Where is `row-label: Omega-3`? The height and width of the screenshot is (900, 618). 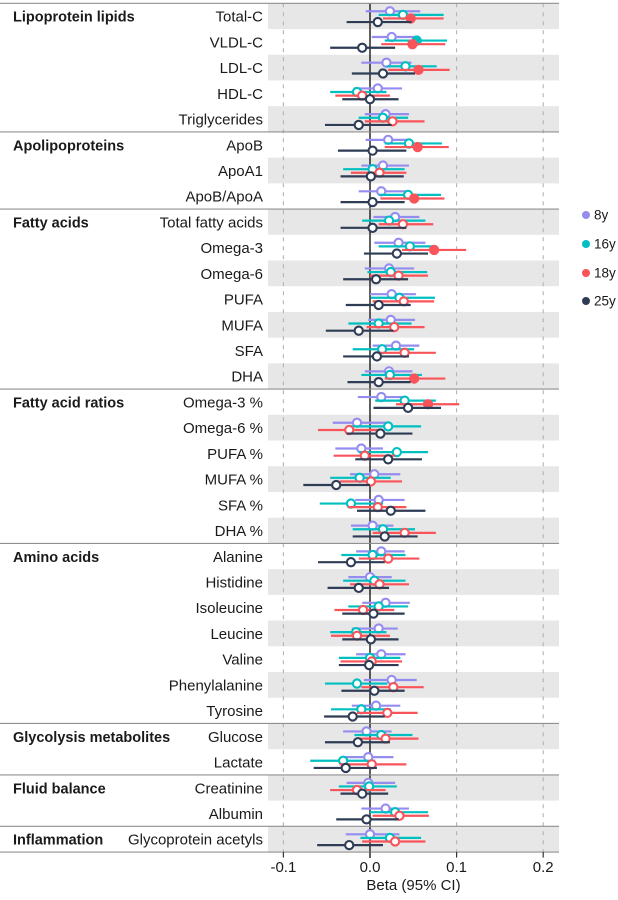 row-label: Omega-3 is located at coordinates (231, 248).